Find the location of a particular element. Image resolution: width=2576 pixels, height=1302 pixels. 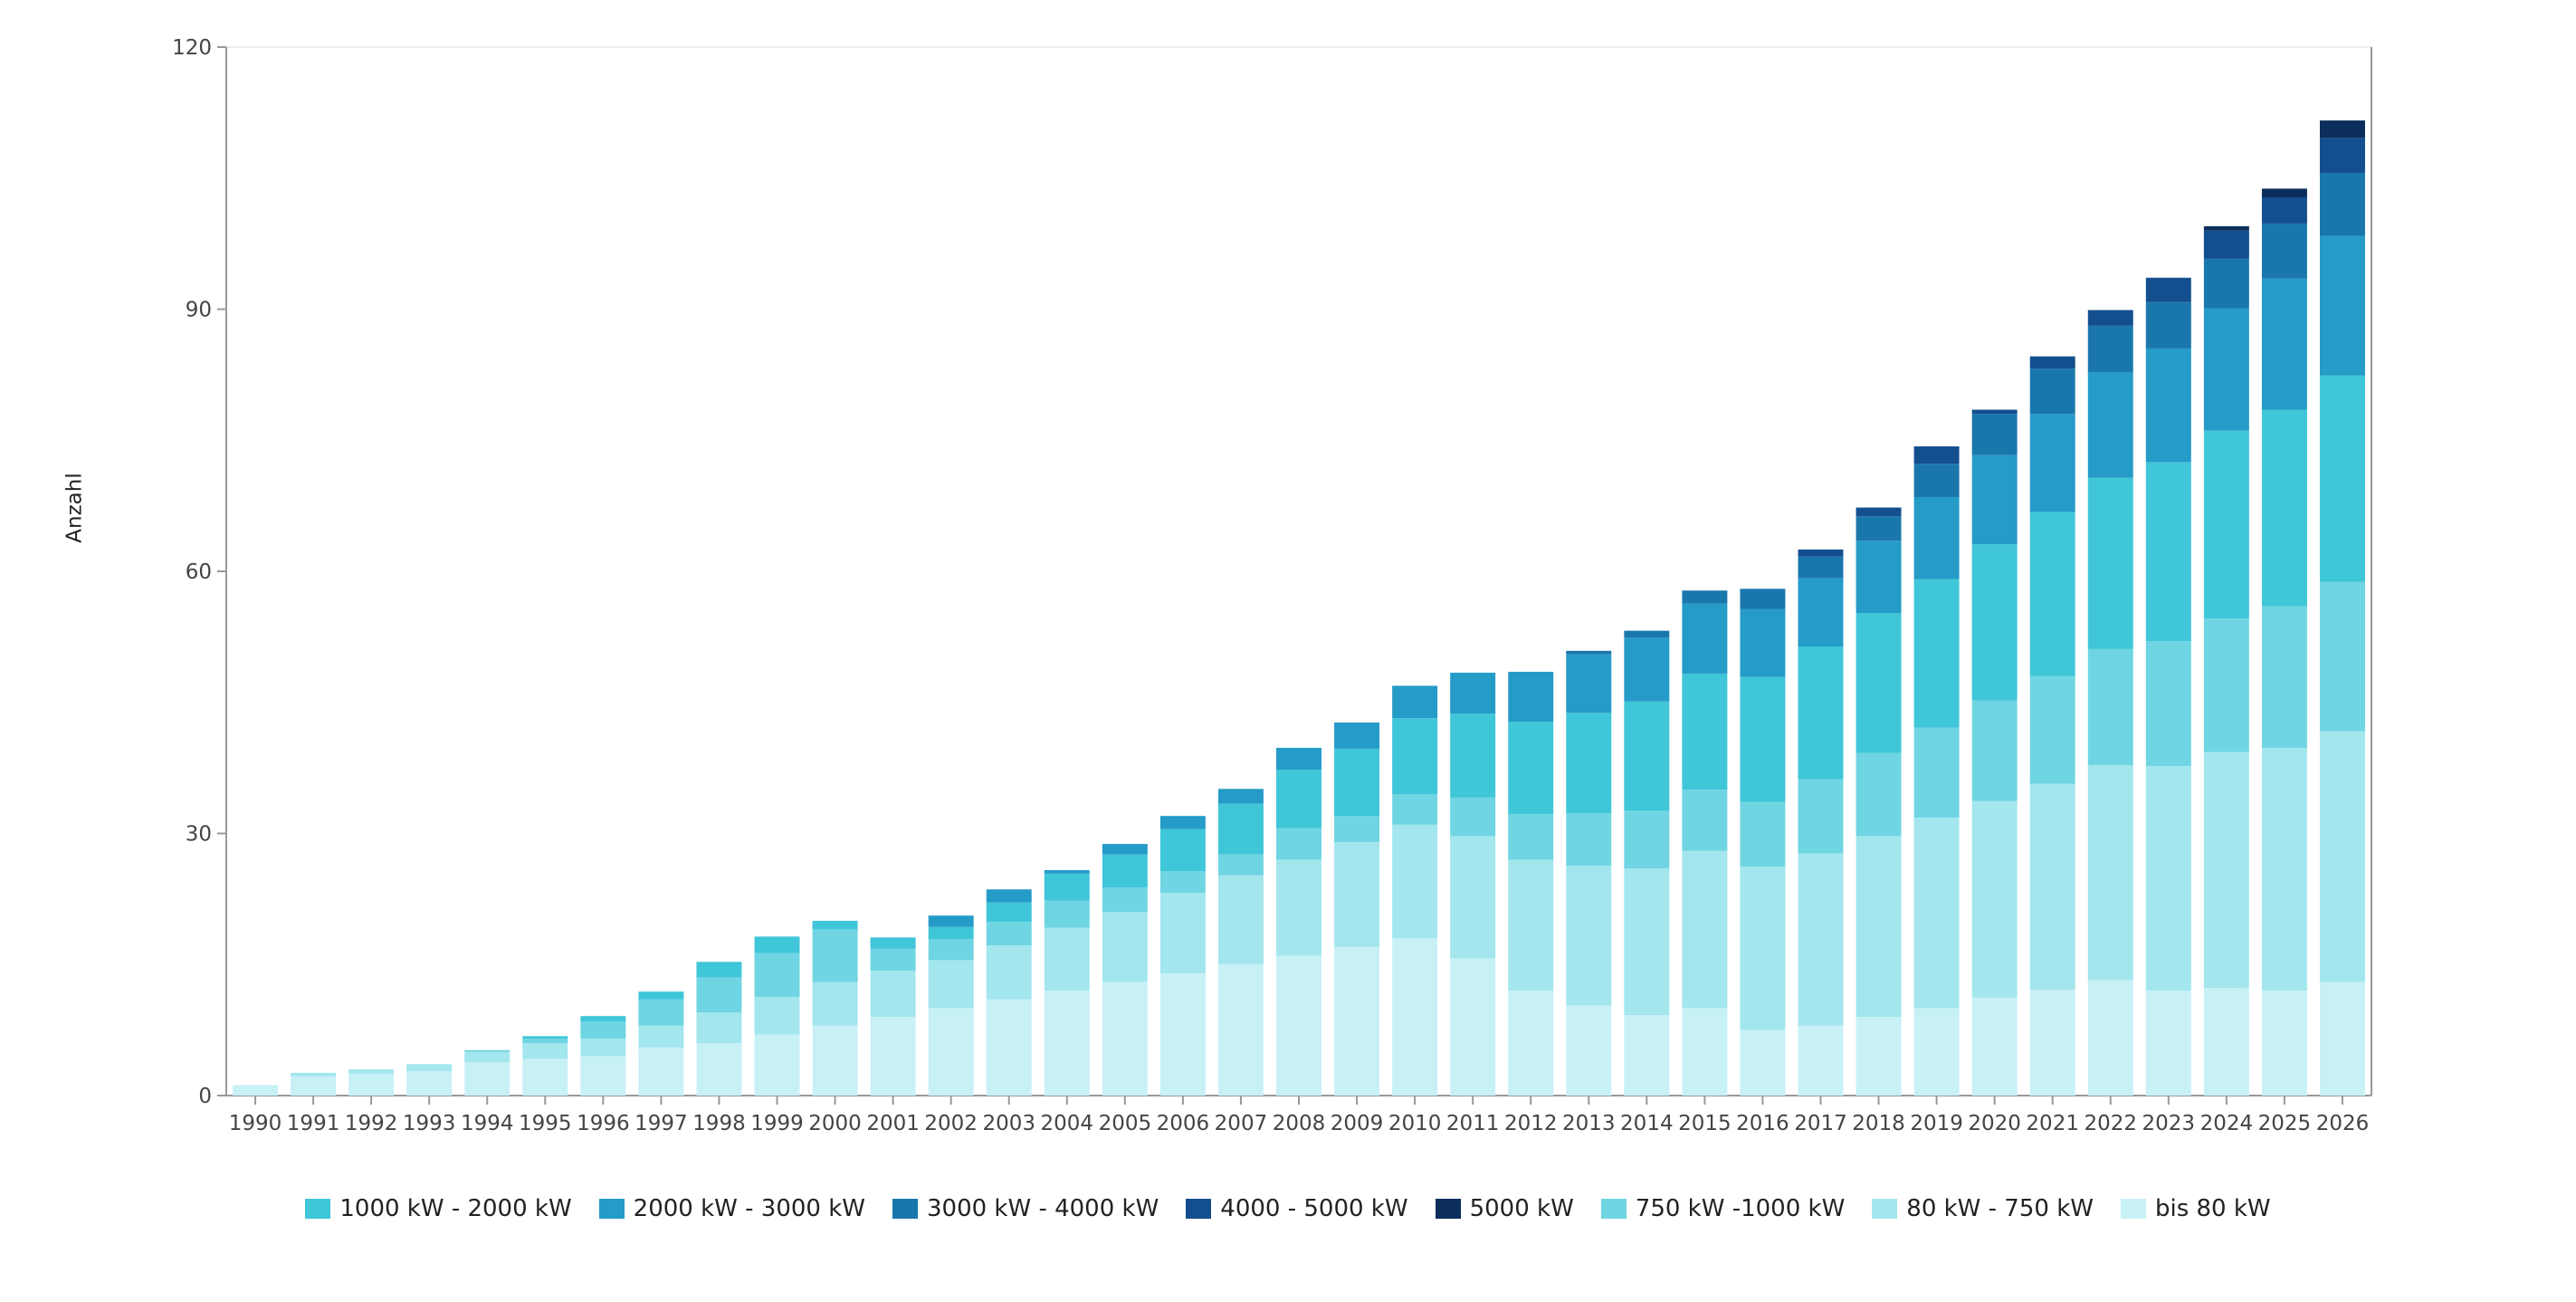

y-tick-label: 120 is located at coordinates (192, 48).